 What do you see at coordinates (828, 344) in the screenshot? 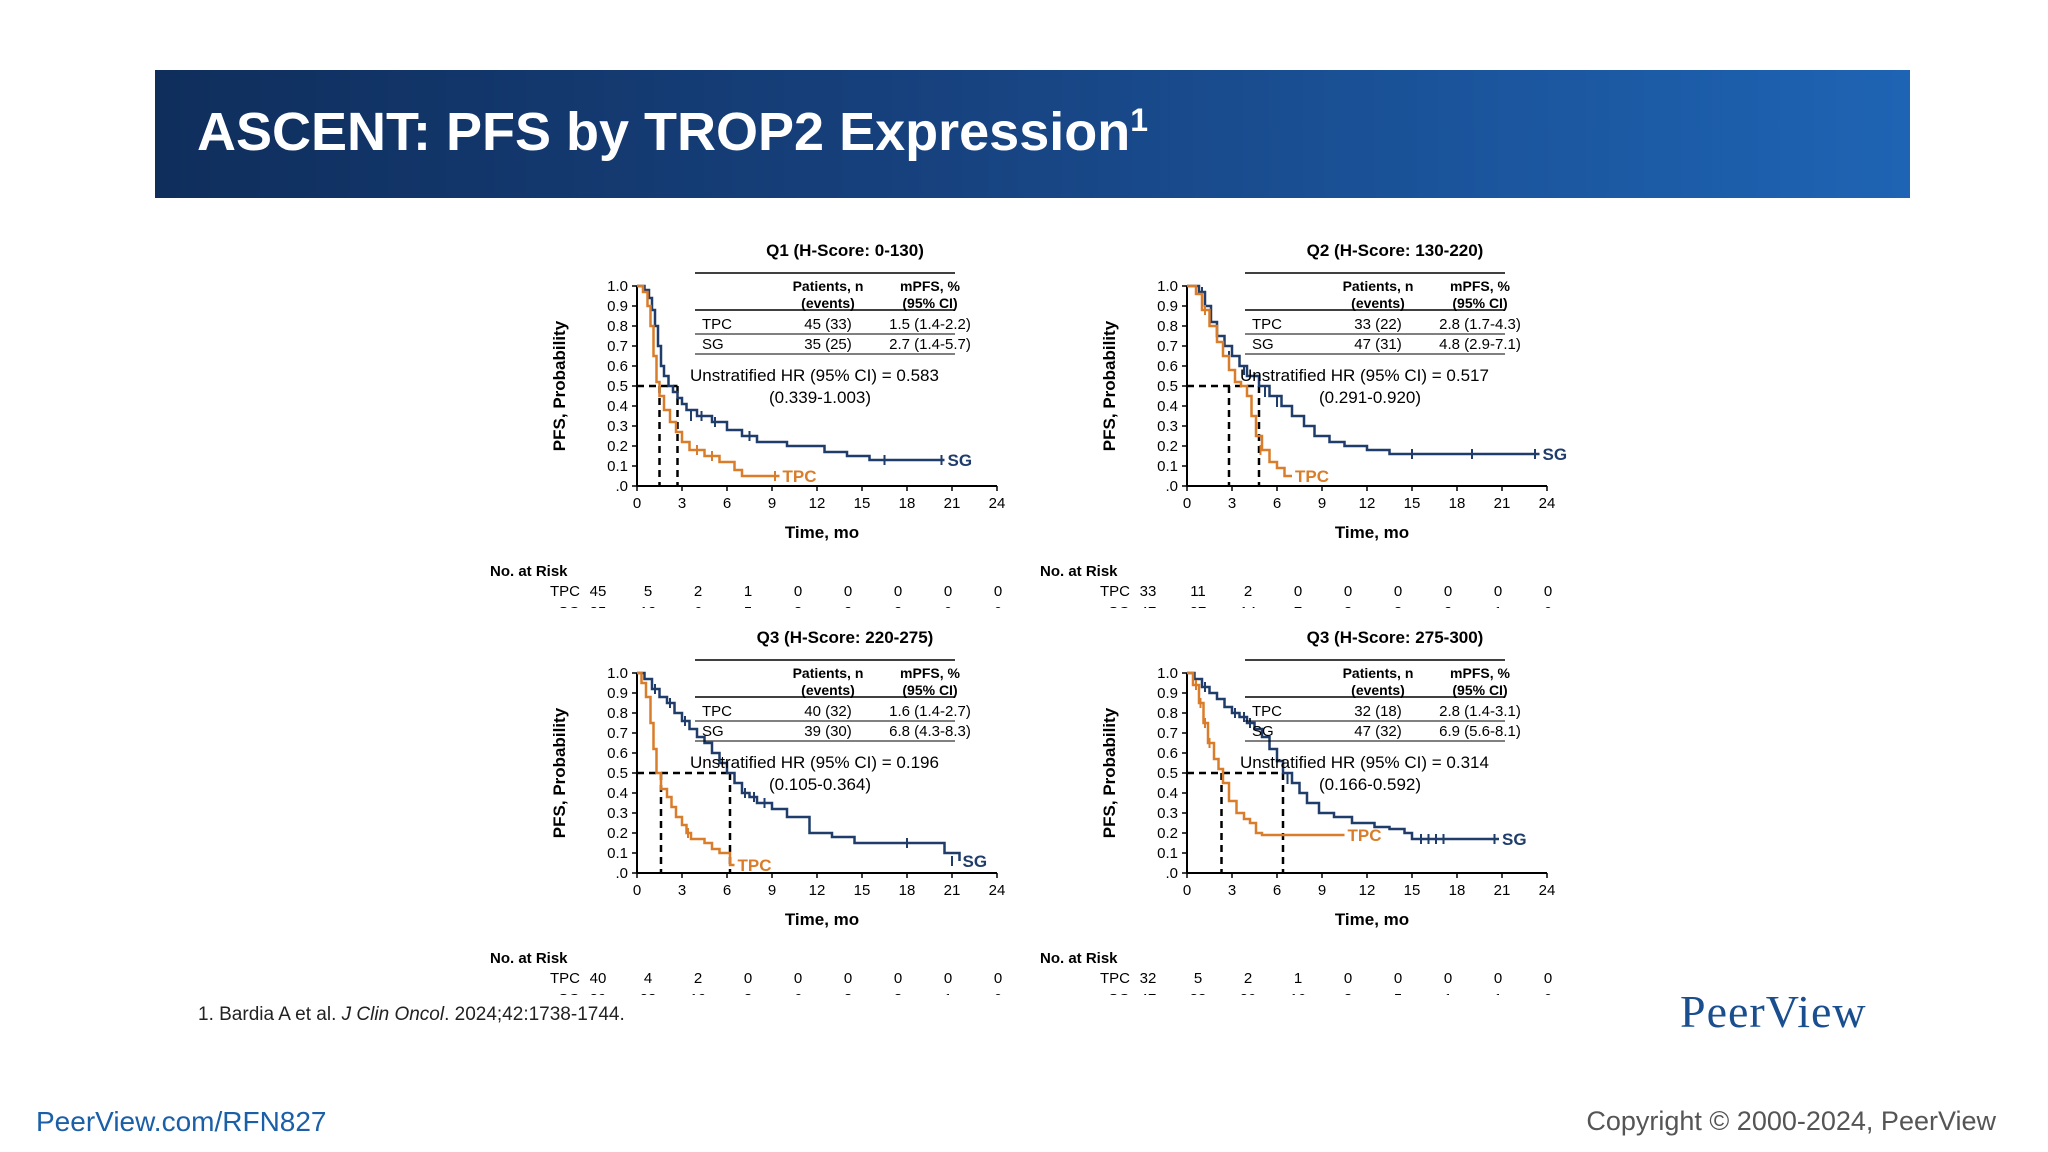
I see `table-patients-cell: 35 (25)` at bounding box center [828, 344].